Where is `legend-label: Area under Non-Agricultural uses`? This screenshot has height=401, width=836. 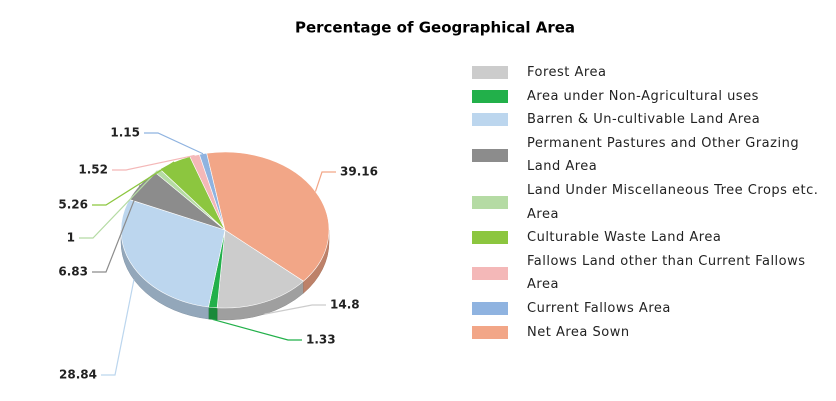
legend-label: Area under Non-Agricultural uses is located at coordinates (643, 96).